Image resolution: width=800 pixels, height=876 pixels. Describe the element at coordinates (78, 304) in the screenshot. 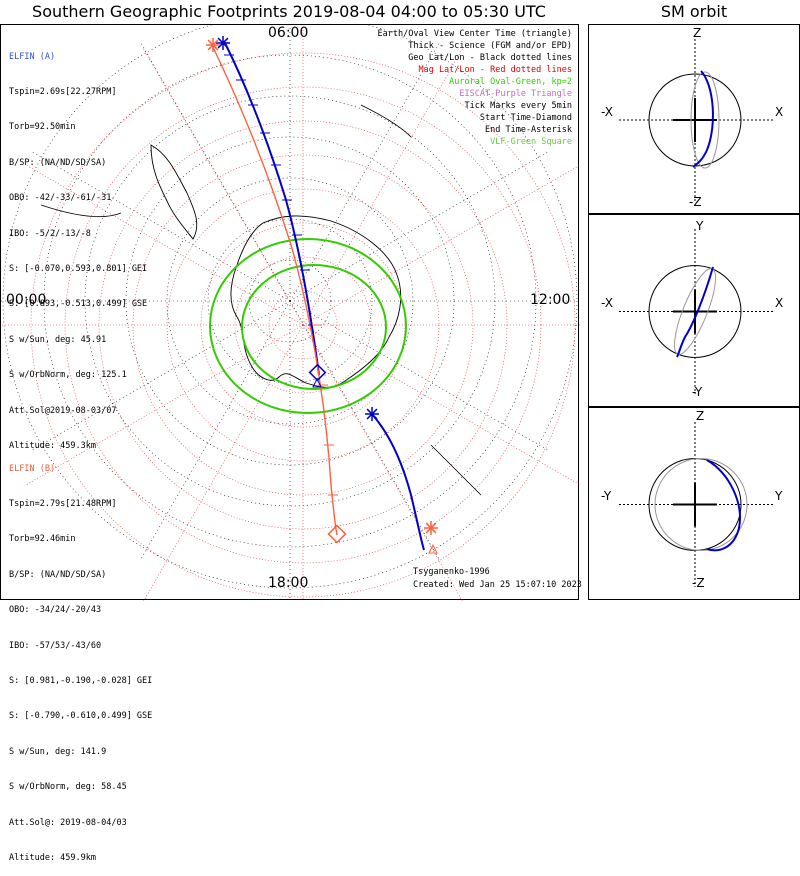

I see `elfin-a-line: S: [0.893,-0.513,0.499] GSE` at that location.